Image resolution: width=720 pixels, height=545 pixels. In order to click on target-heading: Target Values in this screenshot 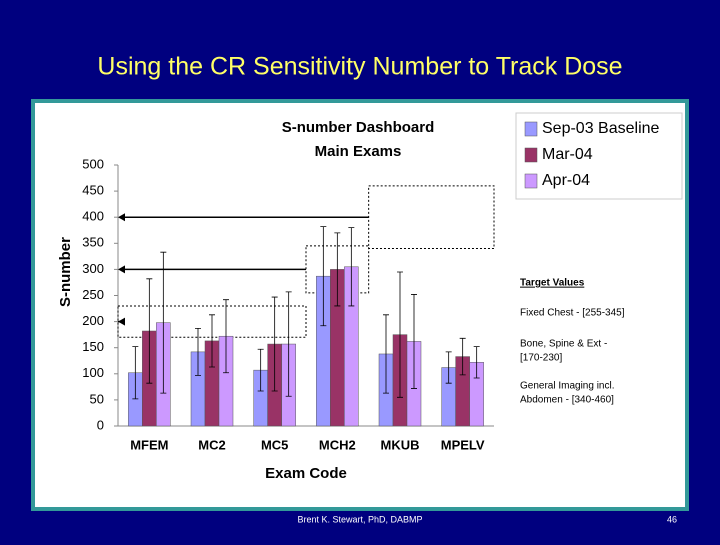, I will do `click(552, 283)`.